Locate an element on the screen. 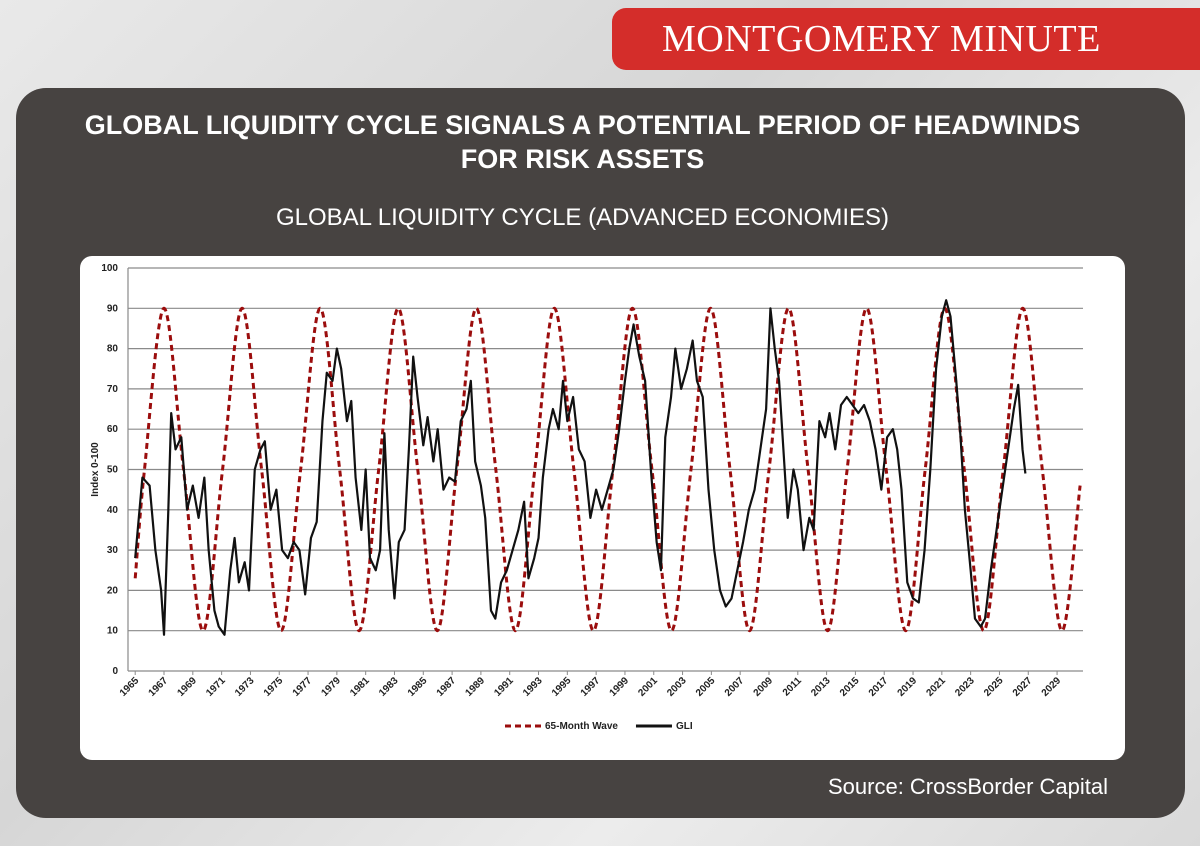  x-tick-label: 1965 is located at coordinates (130, 687).